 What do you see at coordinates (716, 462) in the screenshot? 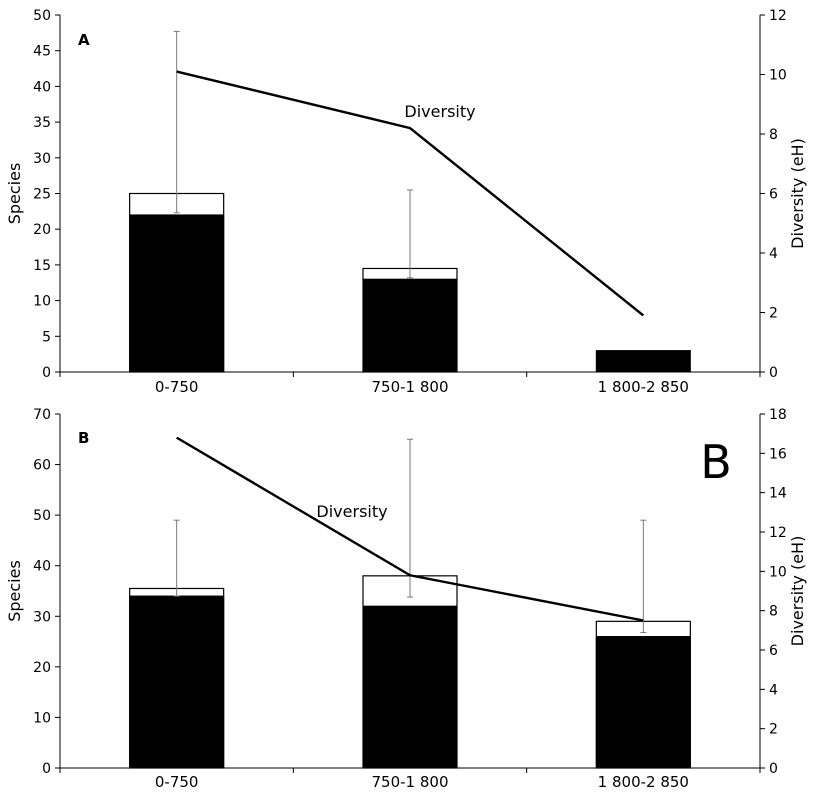
I see `panel-corner-mark: B` at bounding box center [716, 462].